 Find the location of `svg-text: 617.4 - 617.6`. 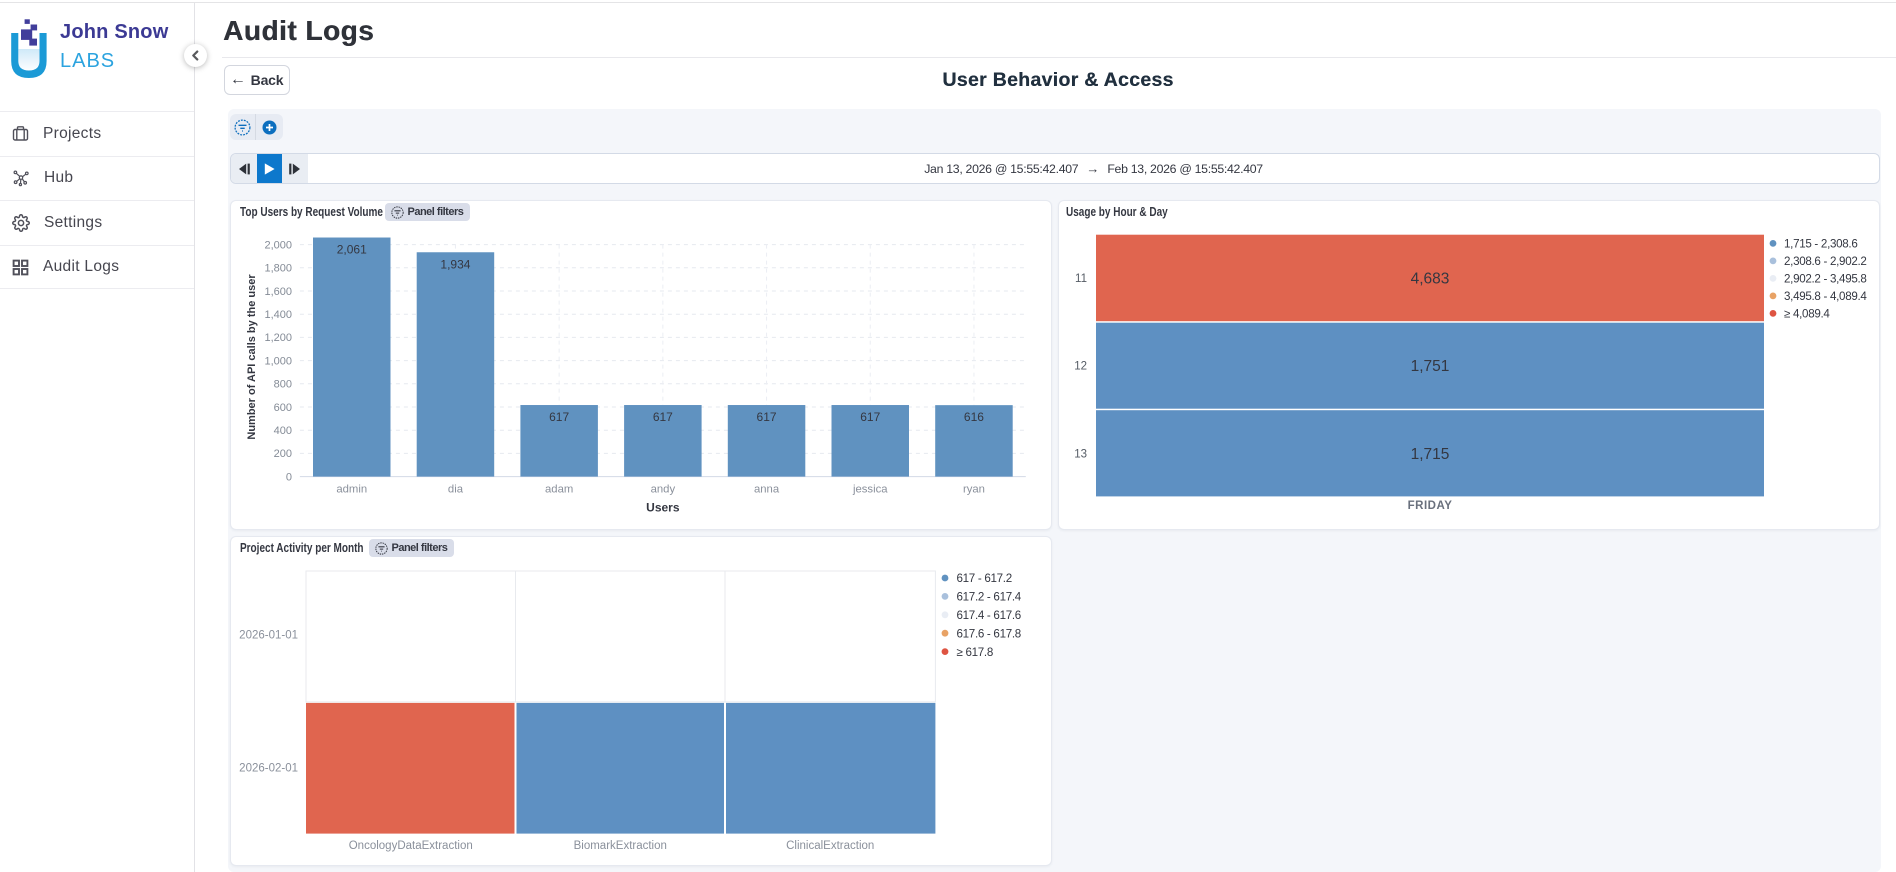

svg-text: 617.4 - 617.6 is located at coordinates (989, 615).